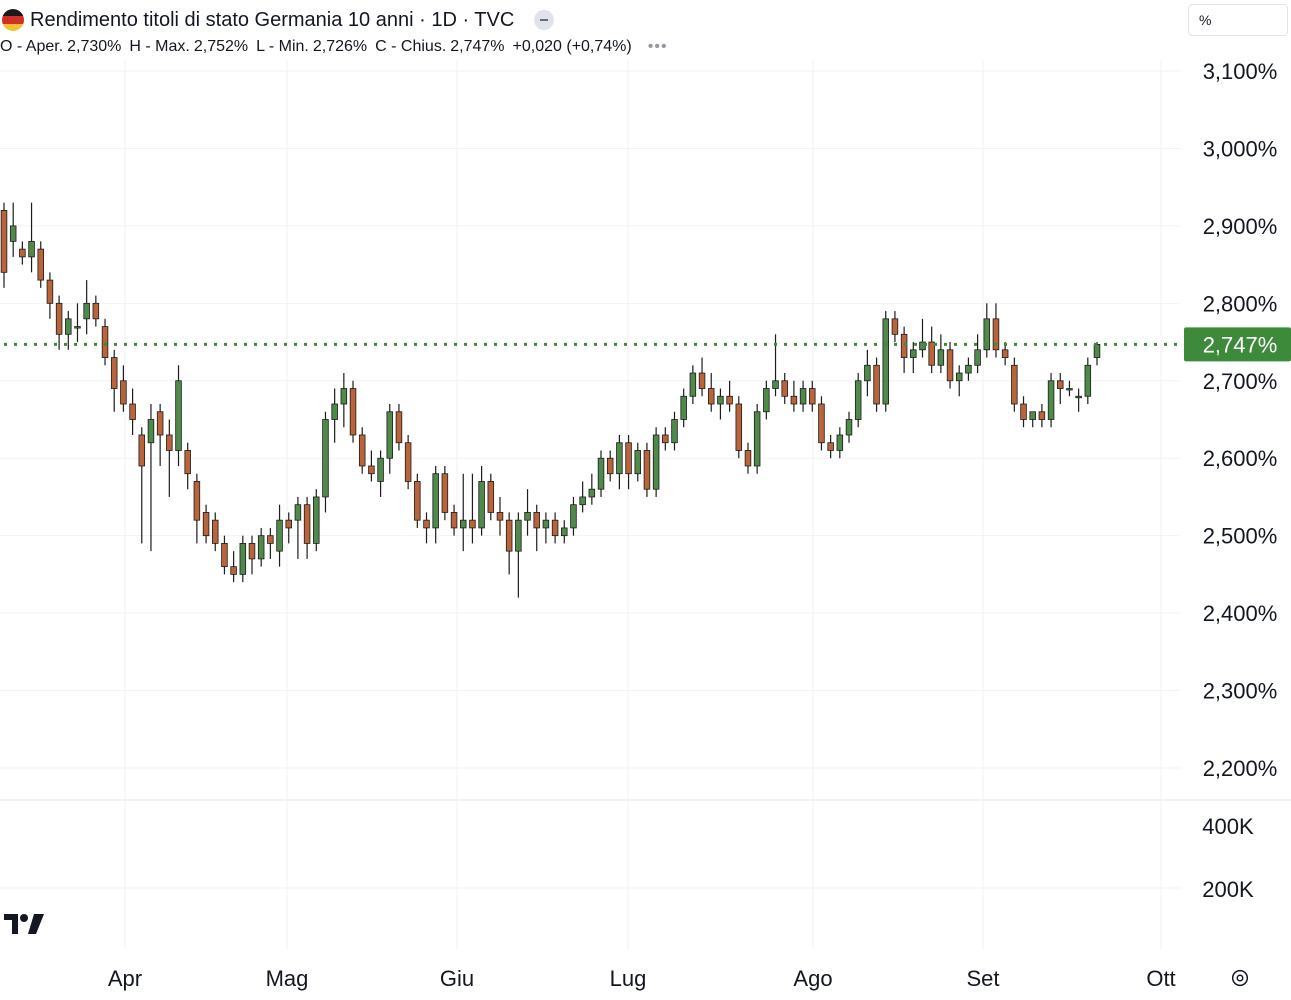 This screenshot has width=1291, height=1000. What do you see at coordinates (221, 46) in the screenshot?
I see `high-value: 2,752%` at bounding box center [221, 46].